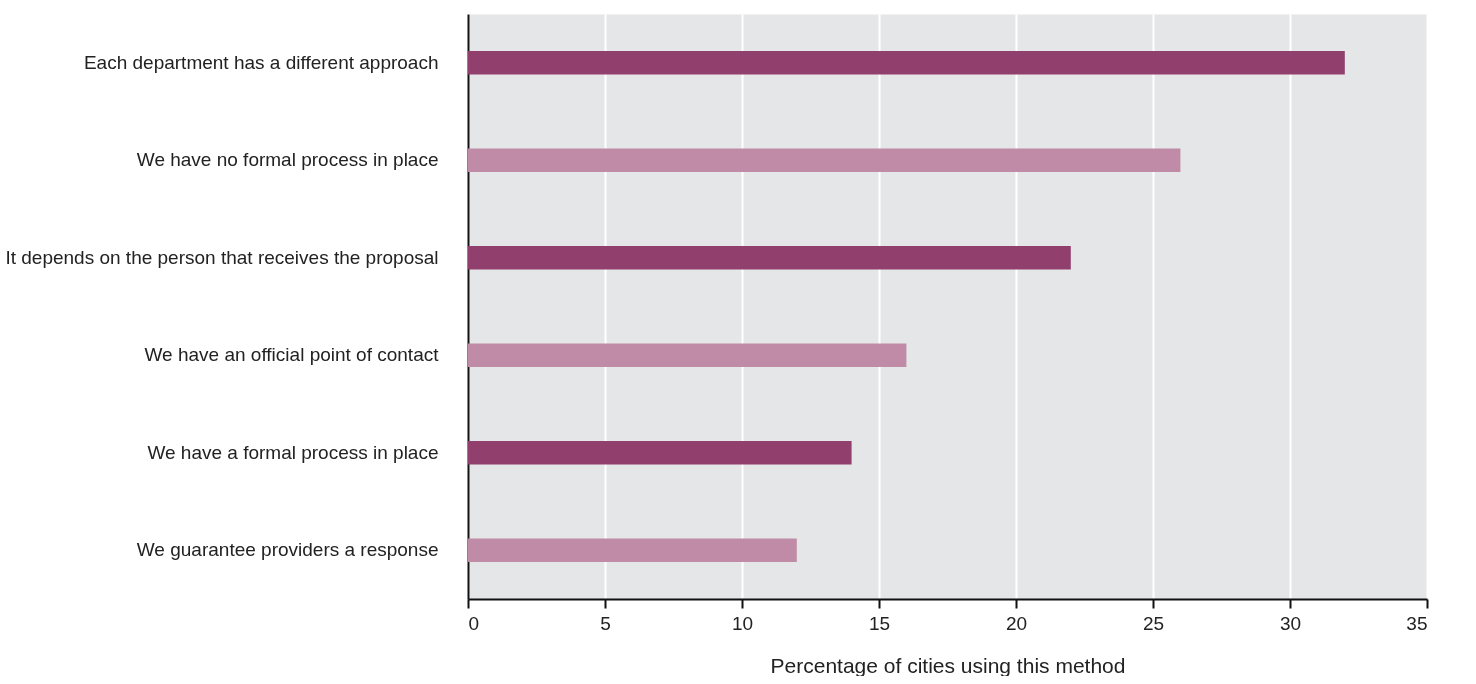 The height and width of the screenshot is (684, 1476). I want to click on x-tick-label: 10, so click(742, 623).